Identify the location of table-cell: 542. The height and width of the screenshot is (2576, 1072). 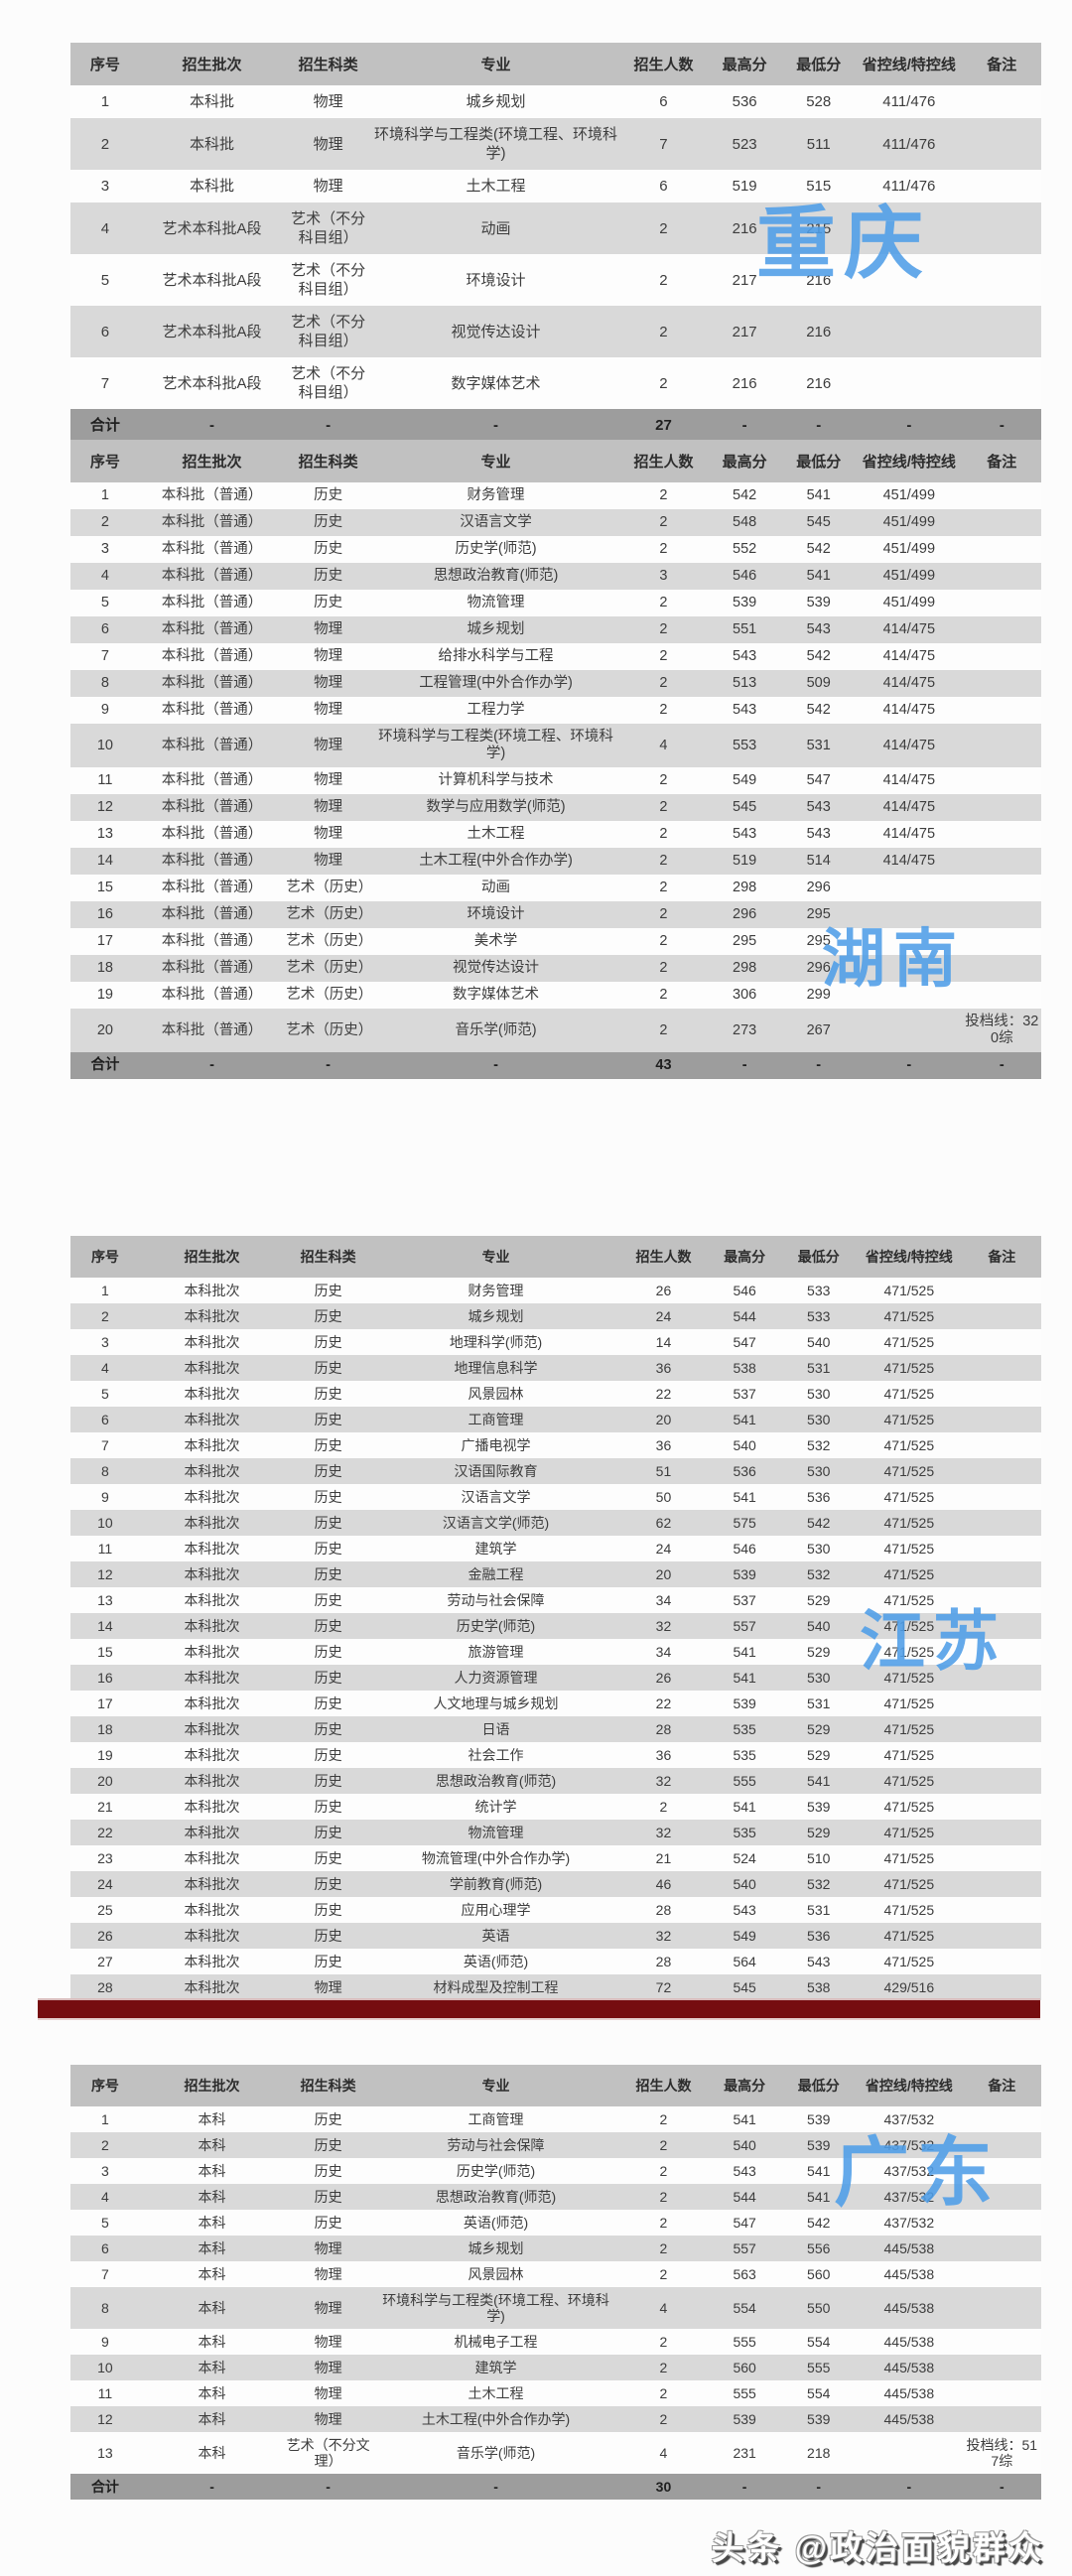
(744, 495).